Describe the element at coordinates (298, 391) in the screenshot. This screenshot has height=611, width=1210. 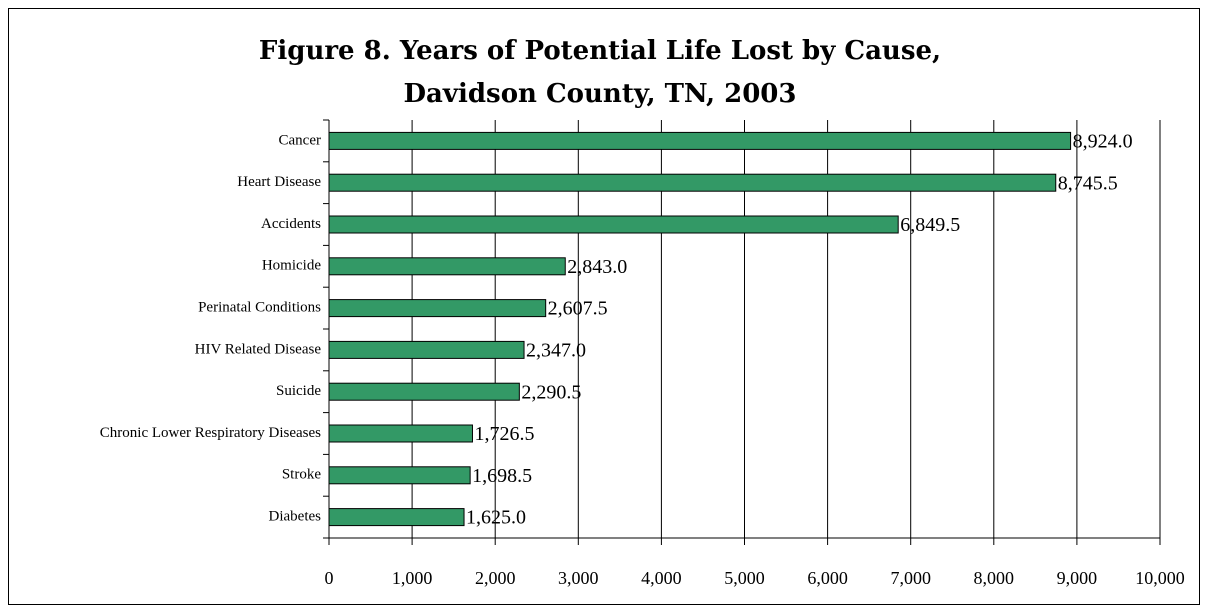
I see `y-tick-label: Suicide` at that location.